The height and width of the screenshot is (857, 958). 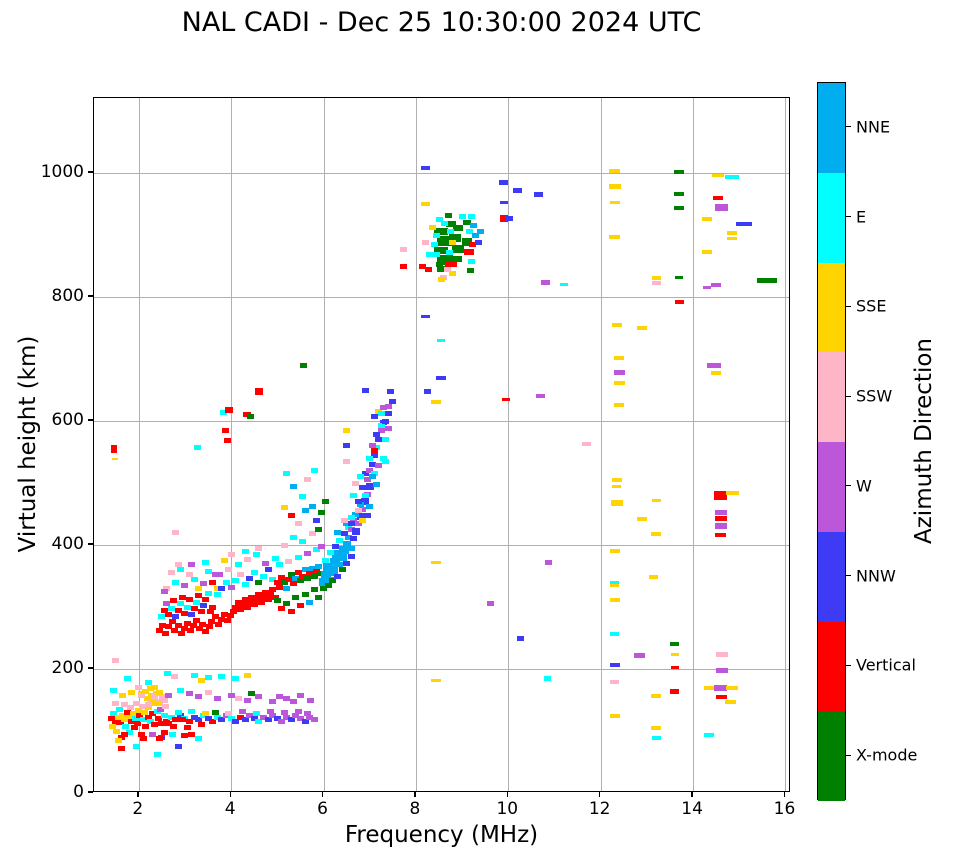 What do you see at coordinates (831, 397) in the screenshot?
I see `colorbar-segment-ssw` at bounding box center [831, 397].